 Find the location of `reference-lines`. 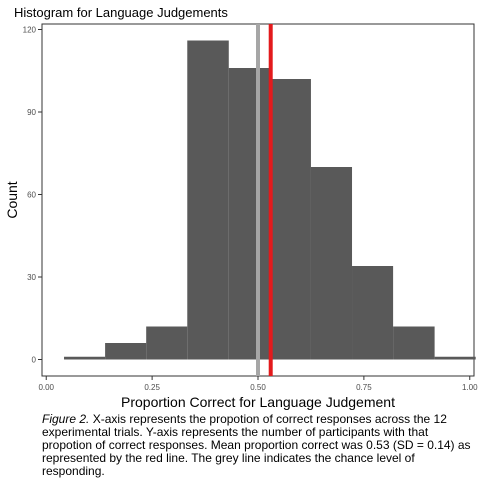

reference-lines is located at coordinates (264, 200).